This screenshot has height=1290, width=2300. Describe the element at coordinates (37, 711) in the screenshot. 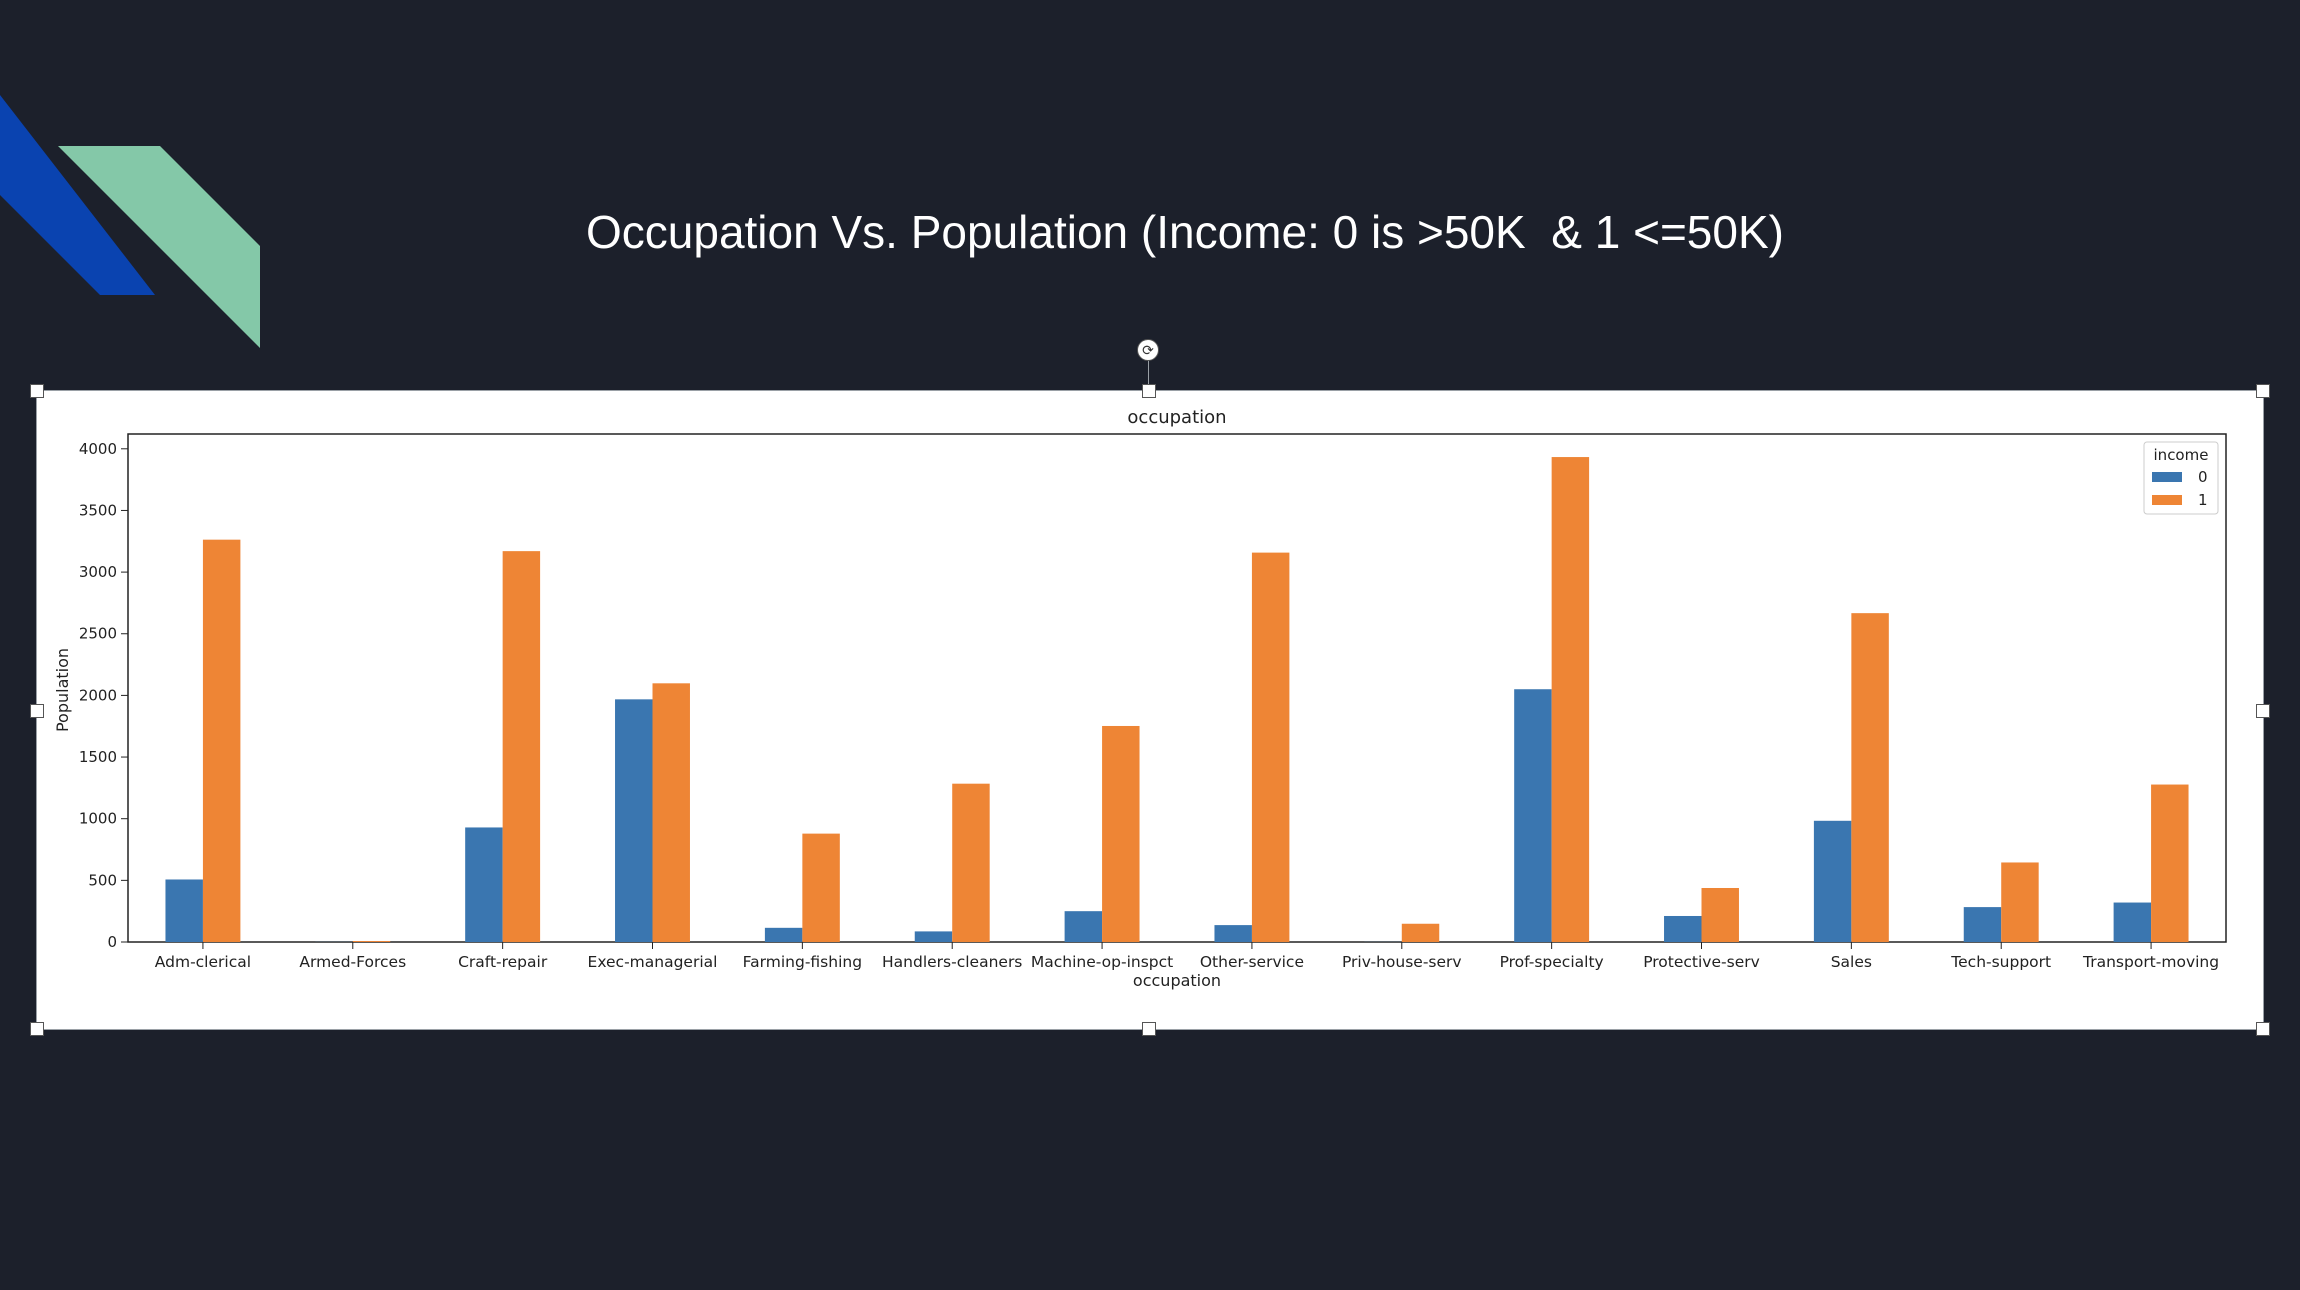

I see `resize-handle-left` at that location.